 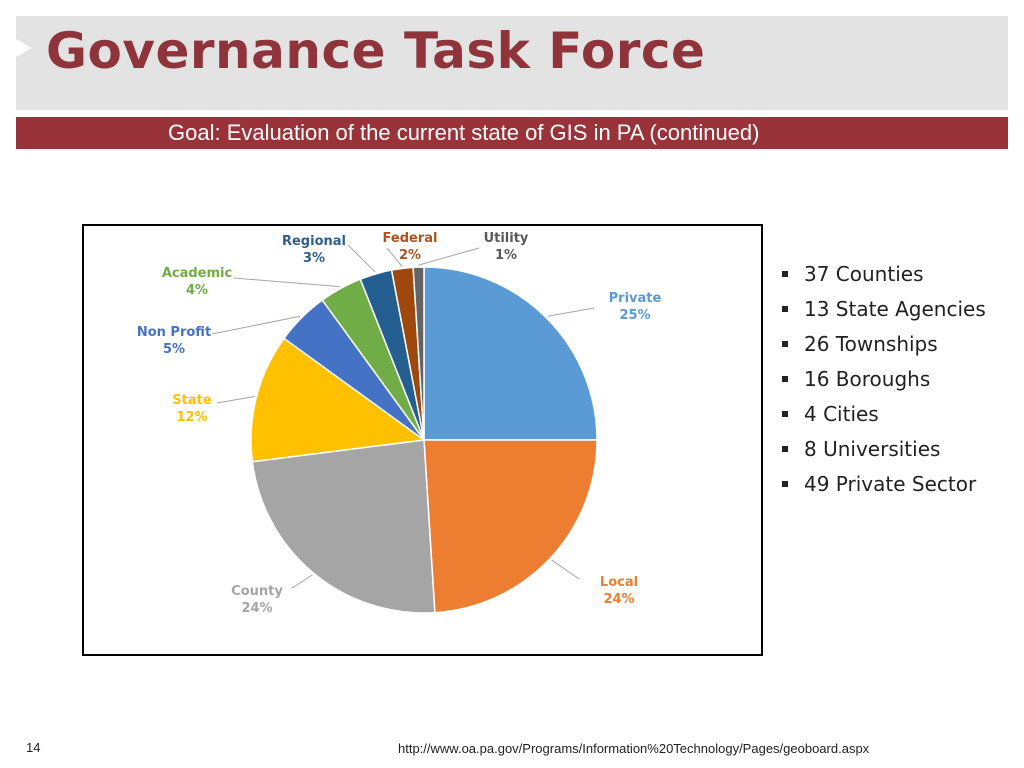 I want to click on bullet-text: 8 Universities, so click(x=872, y=449).